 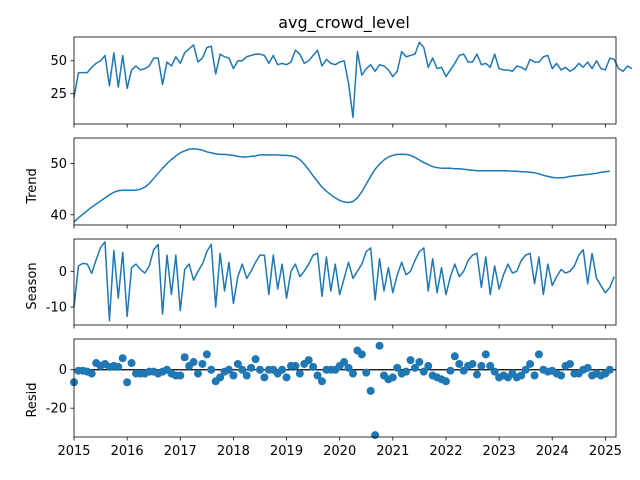 I want to click on chart-title: avg_crowd_level, so click(x=344, y=23).